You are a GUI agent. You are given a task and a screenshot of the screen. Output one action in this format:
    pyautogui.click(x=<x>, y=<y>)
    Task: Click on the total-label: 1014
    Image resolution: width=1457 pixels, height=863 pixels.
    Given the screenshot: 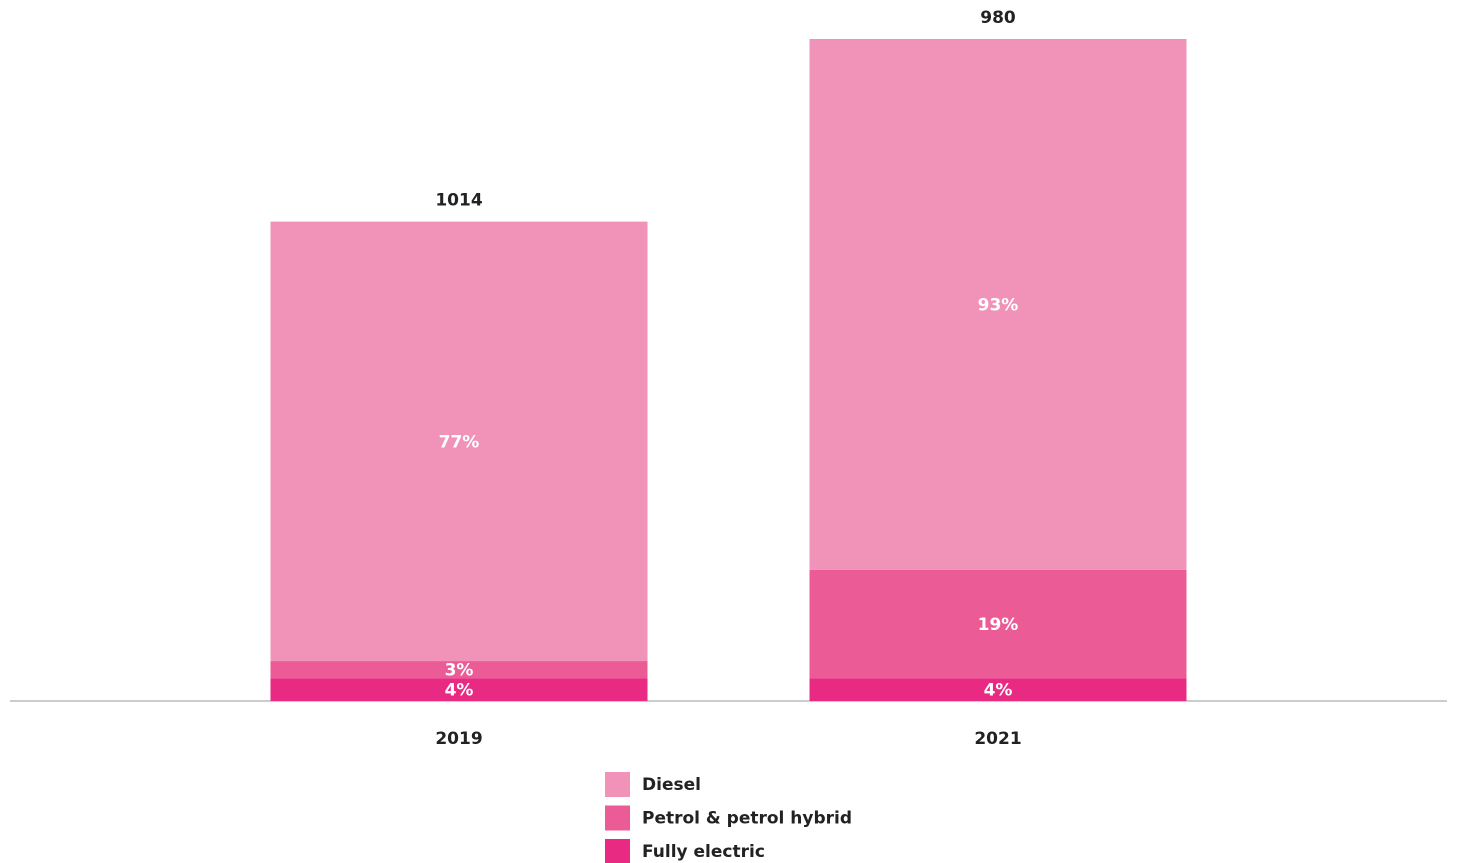 What is the action you would take?
    pyautogui.click(x=458, y=201)
    